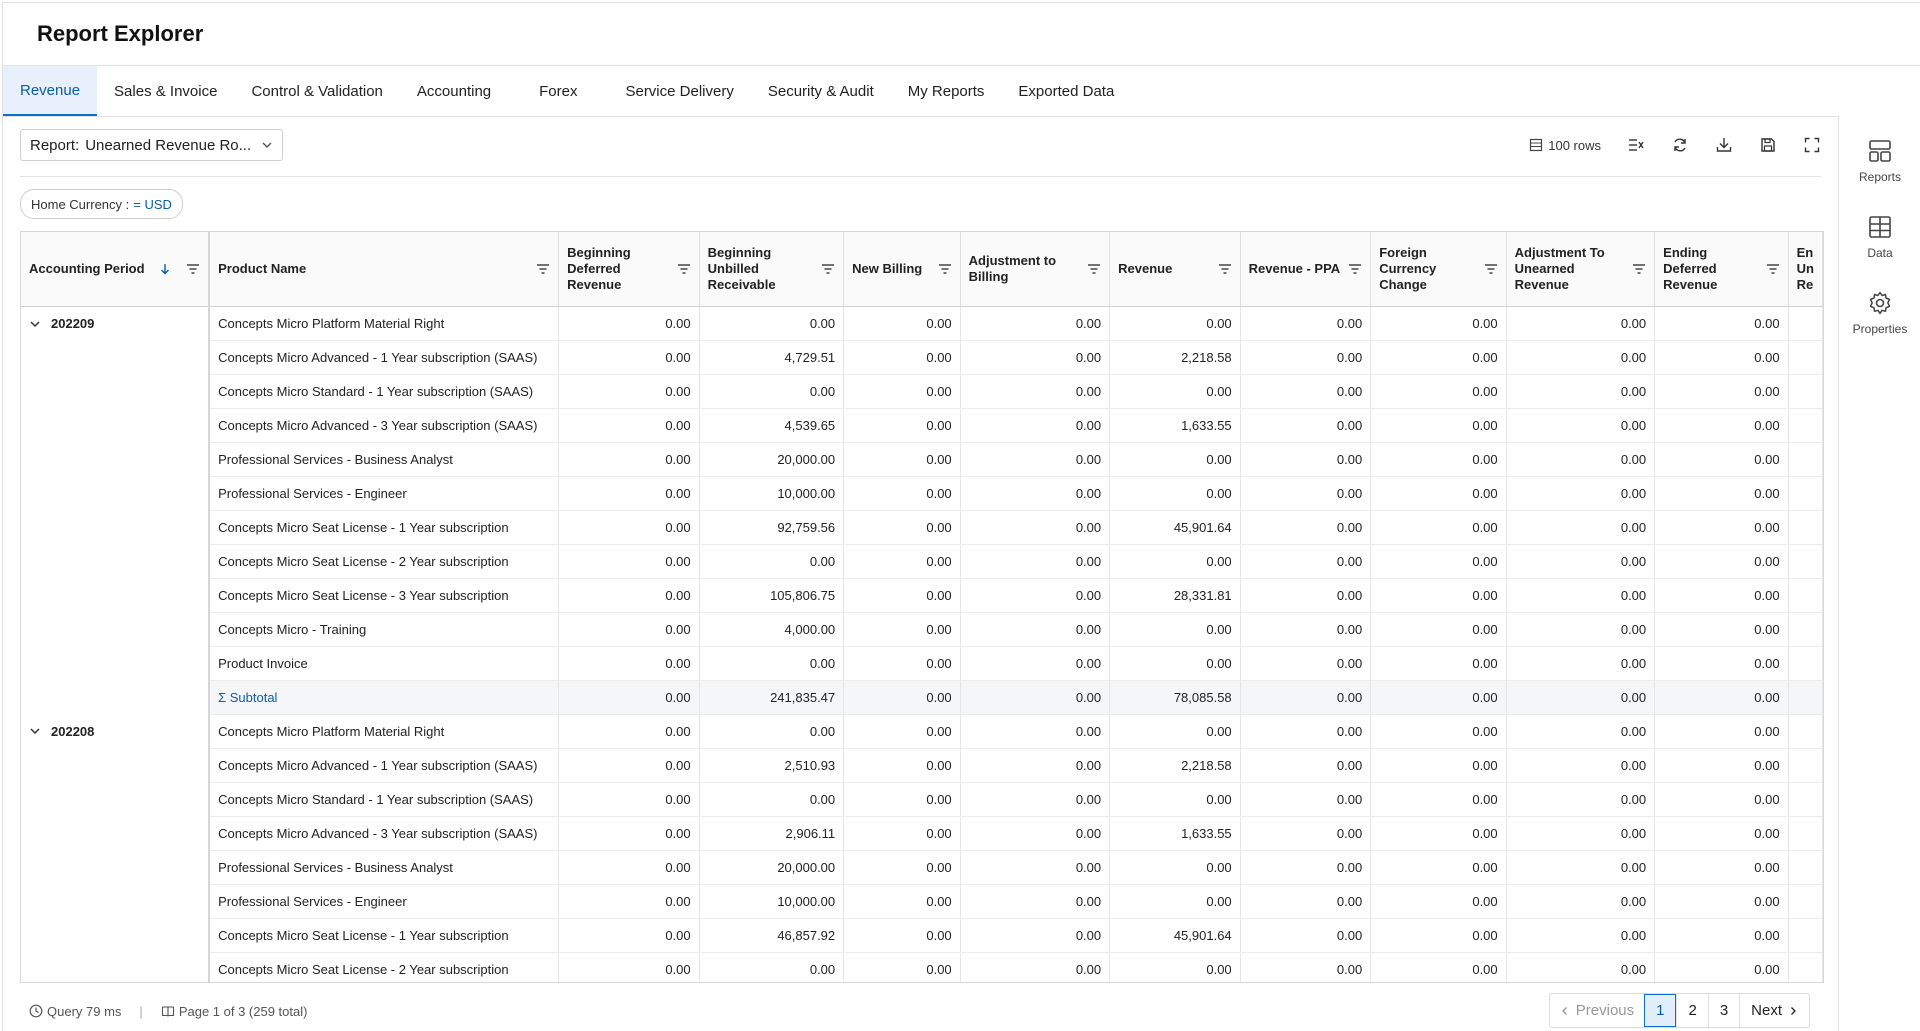 Image resolution: width=1920 pixels, height=1031 pixels. I want to click on col-header-adjustment-to-billing: Adjustment to Billing, so click(1035, 269).